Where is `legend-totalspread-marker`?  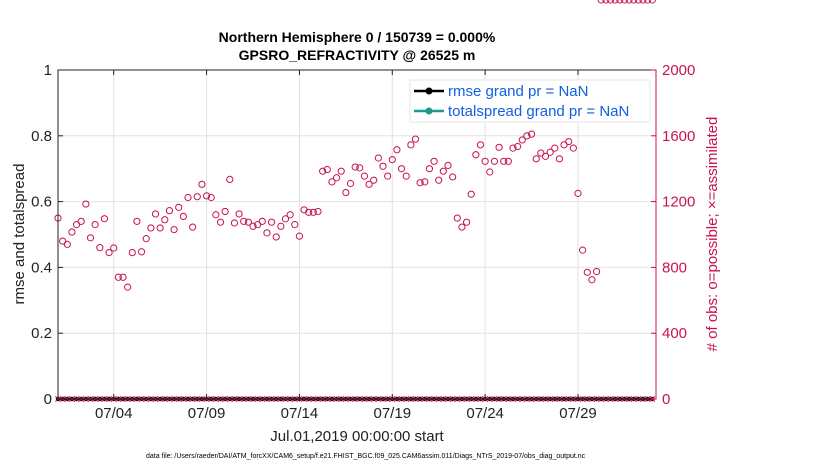 legend-totalspread-marker is located at coordinates (429, 111).